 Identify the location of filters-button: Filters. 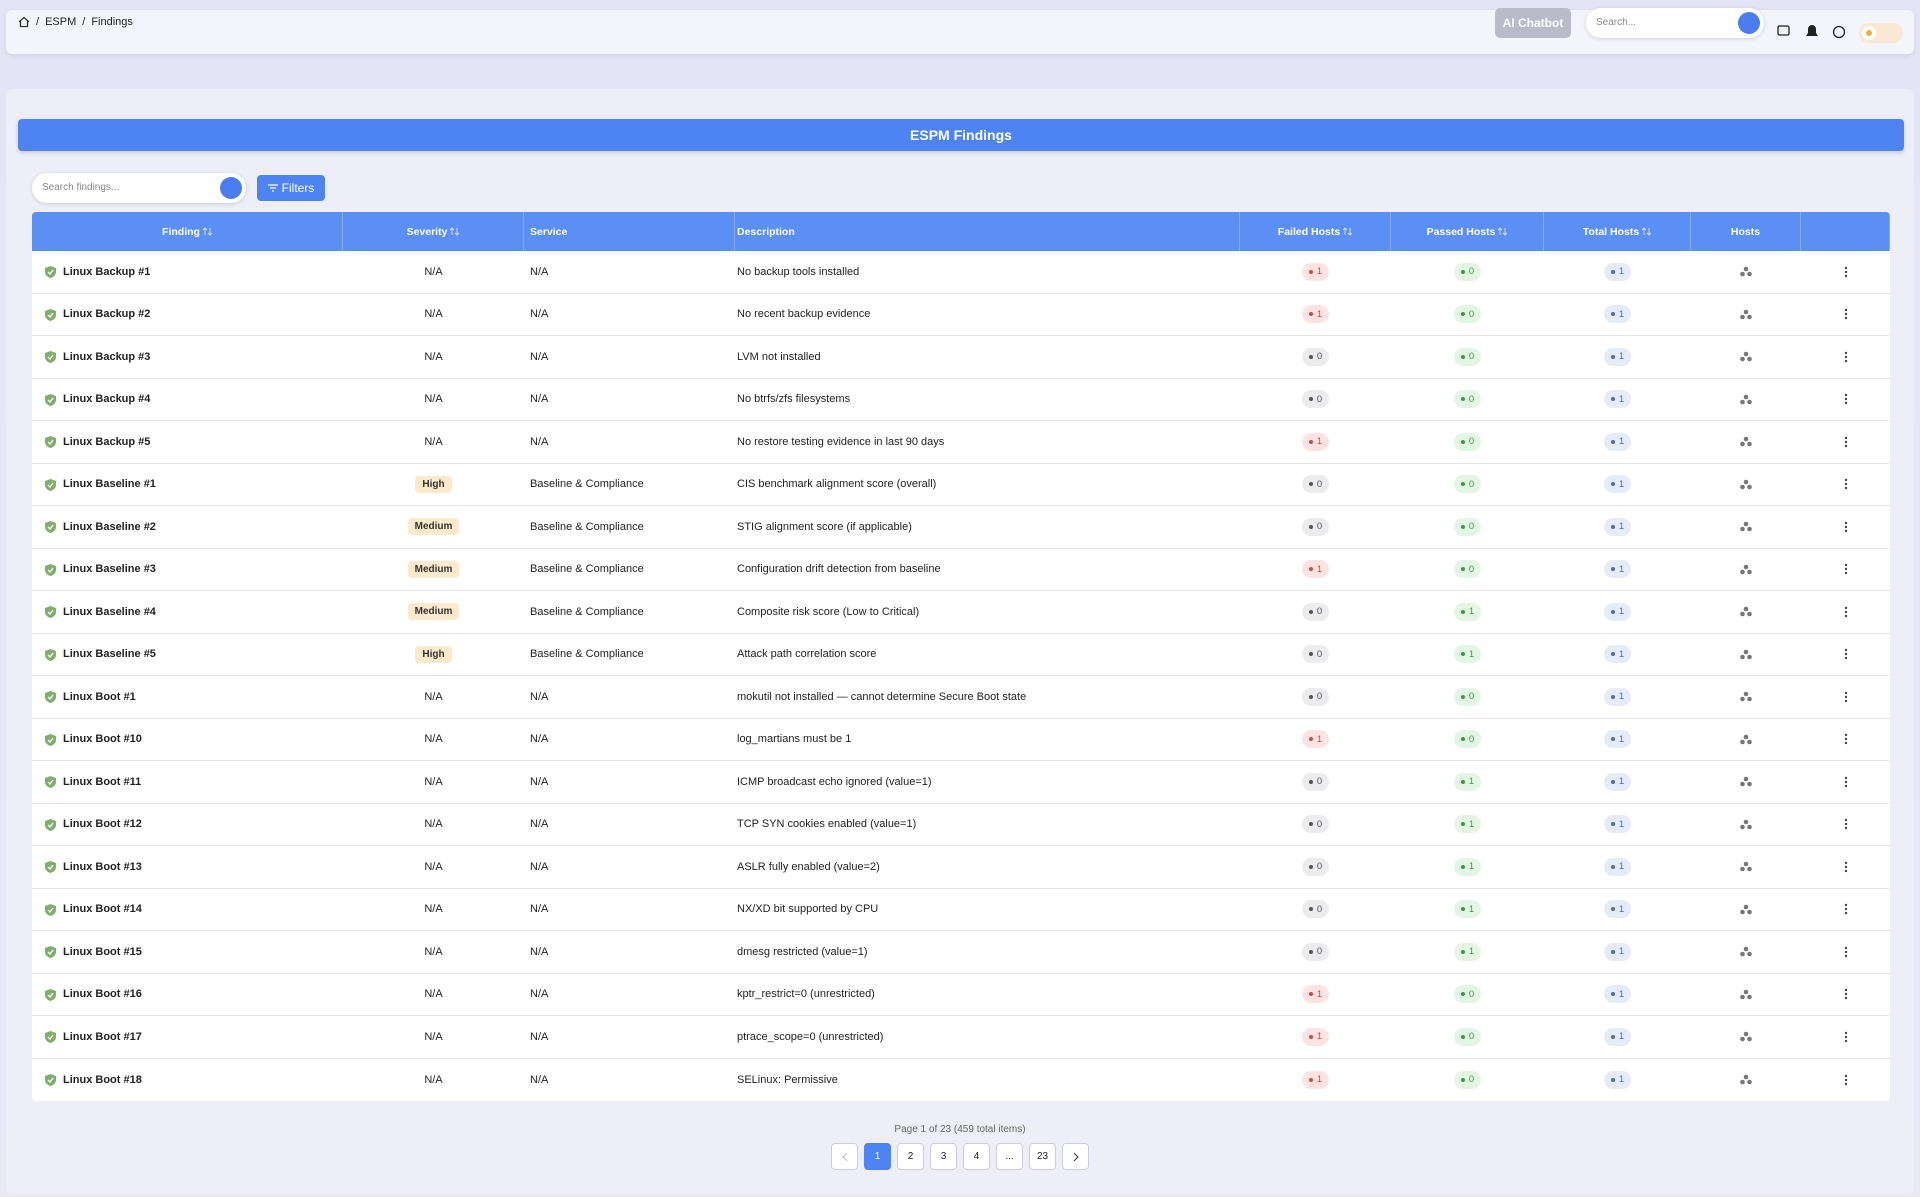
(291, 188).